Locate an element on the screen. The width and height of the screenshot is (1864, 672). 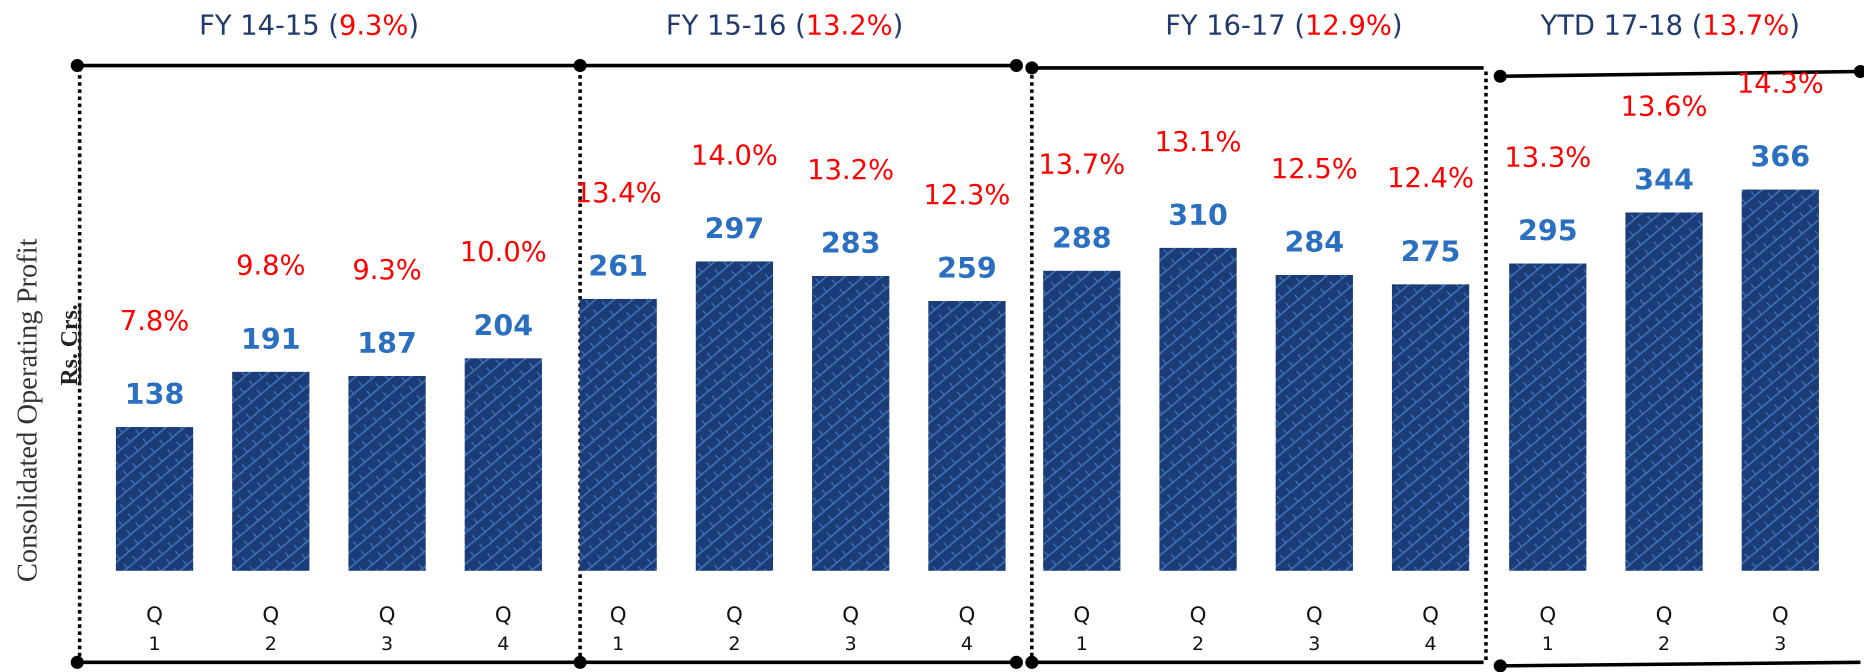
value-label: 275 is located at coordinates (1431, 251).